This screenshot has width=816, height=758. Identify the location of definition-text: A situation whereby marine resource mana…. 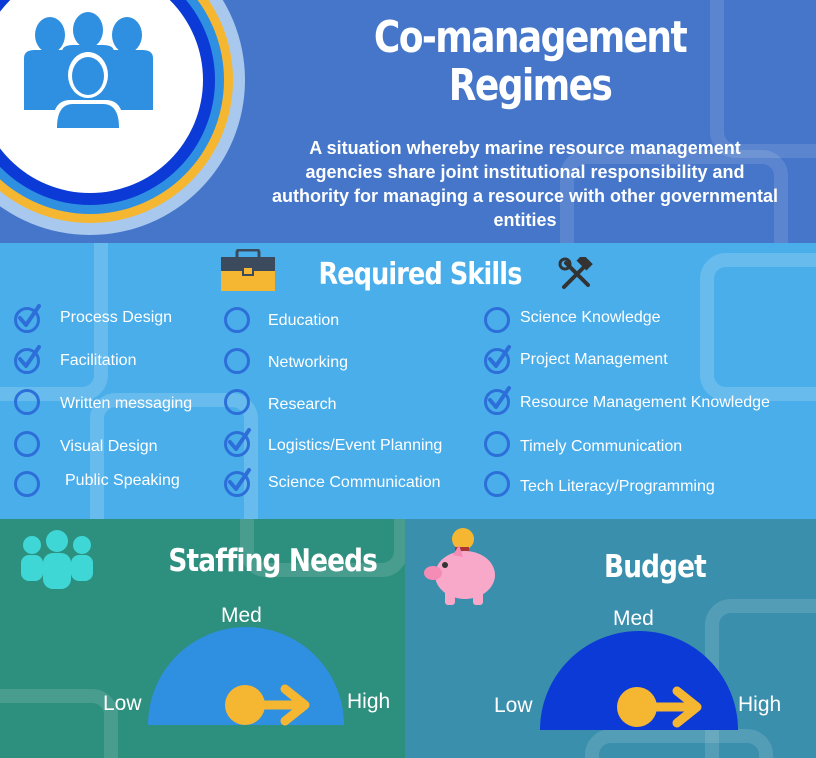
(525, 184).